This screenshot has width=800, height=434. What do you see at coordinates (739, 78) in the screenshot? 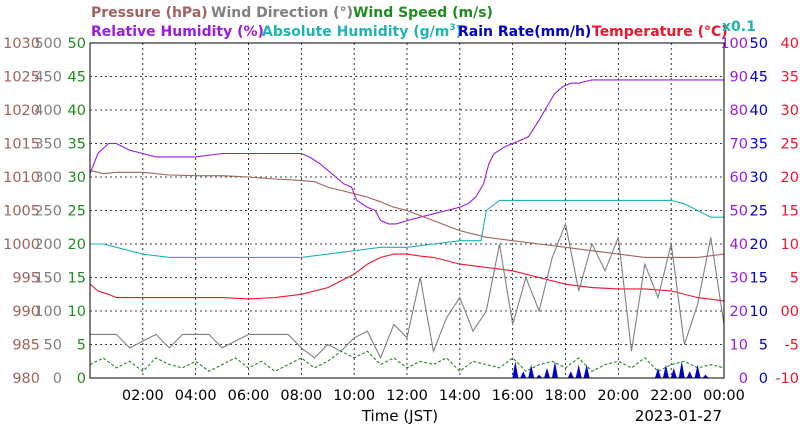
I see `relative-humidity-tick-label: 90` at bounding box center [739, 78].